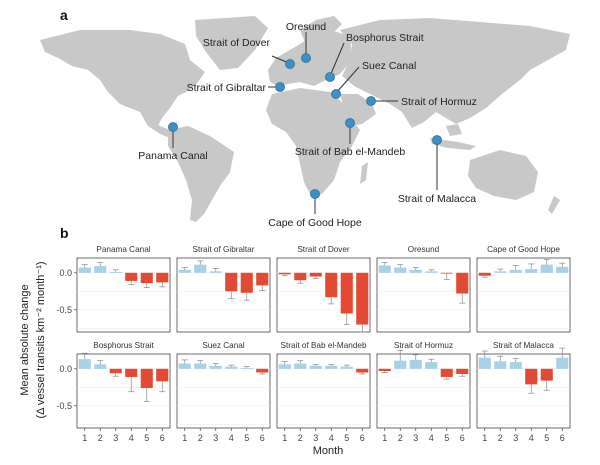 The image size is (600, 465). Describe the element at coordinates (231, 43) in the screenshot. I see `land-greenland` at that location.